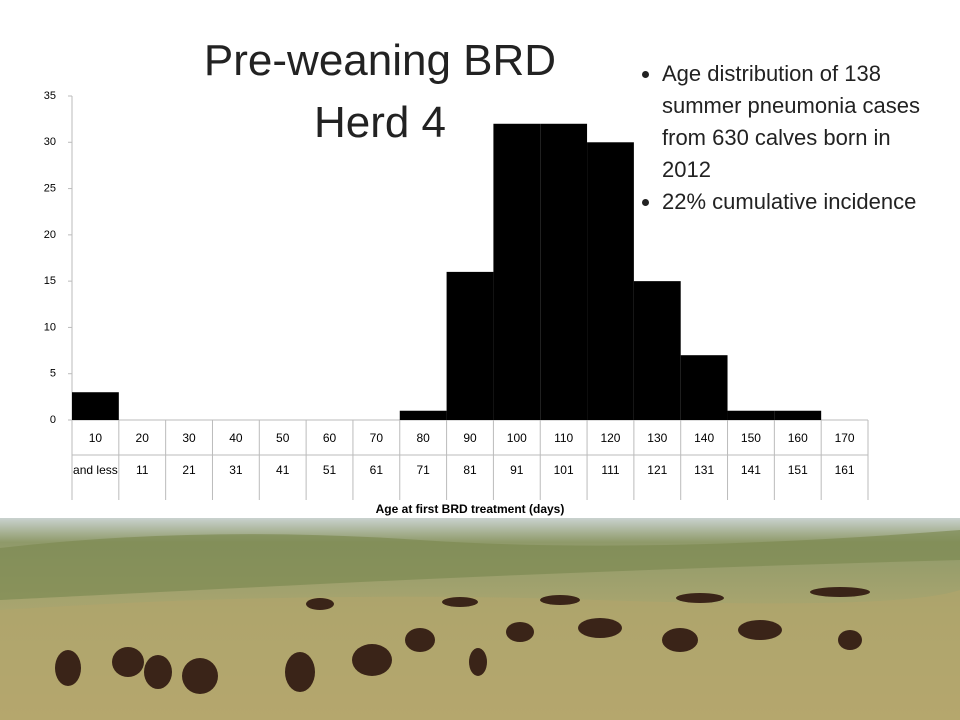 This screenshot has width=960, height=720. I want to click on x-tick-sublabel: 161, so click(844, 470).